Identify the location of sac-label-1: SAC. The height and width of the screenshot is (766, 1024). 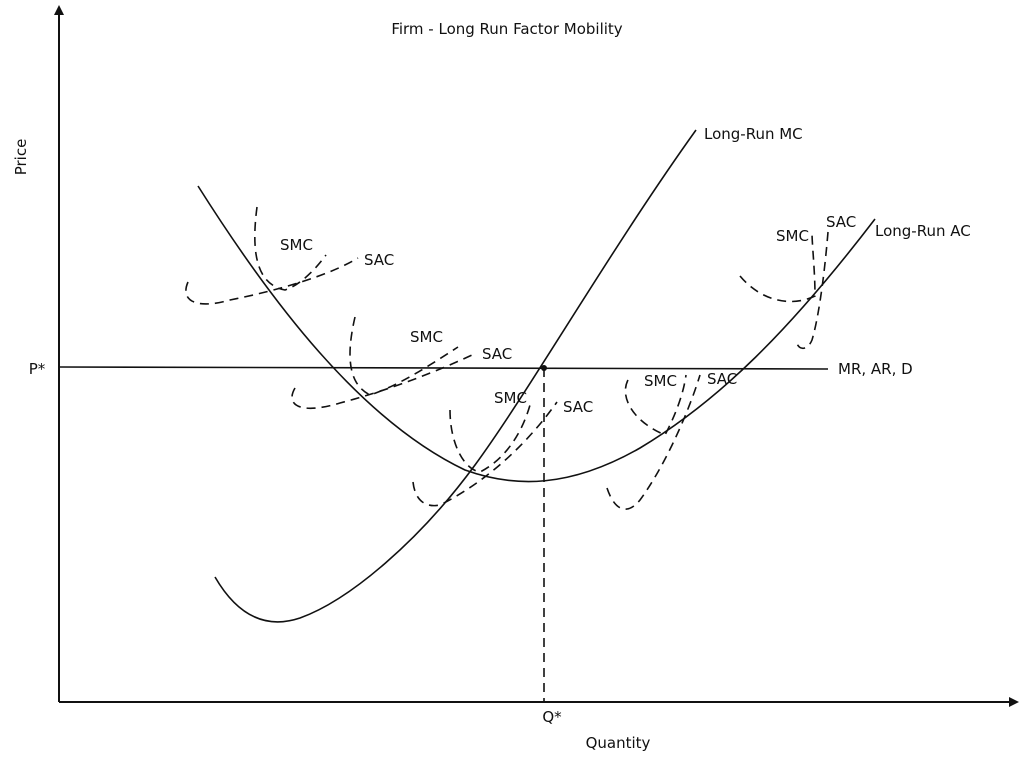
(379, 260).